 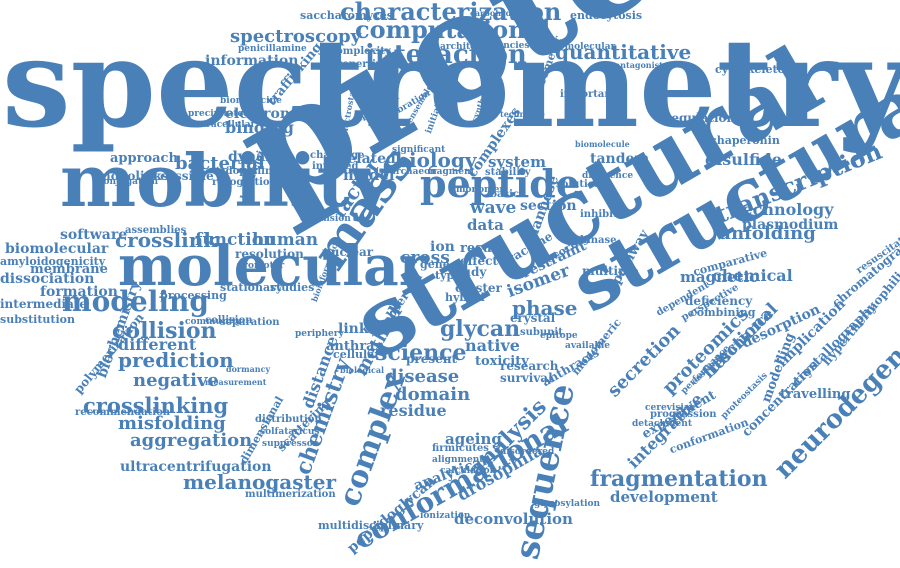 I want to click on word-pred: prediction, so click(x=176, y=360).